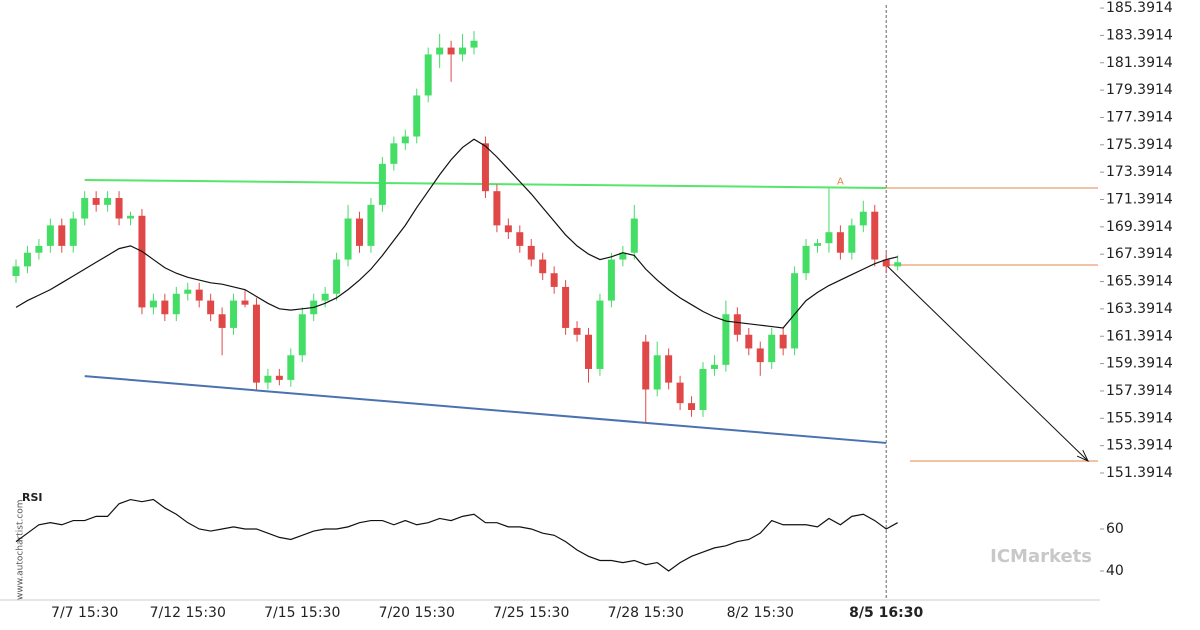 The image size is (1200, 630). I want to click on rsi-line, so click(456, 535).